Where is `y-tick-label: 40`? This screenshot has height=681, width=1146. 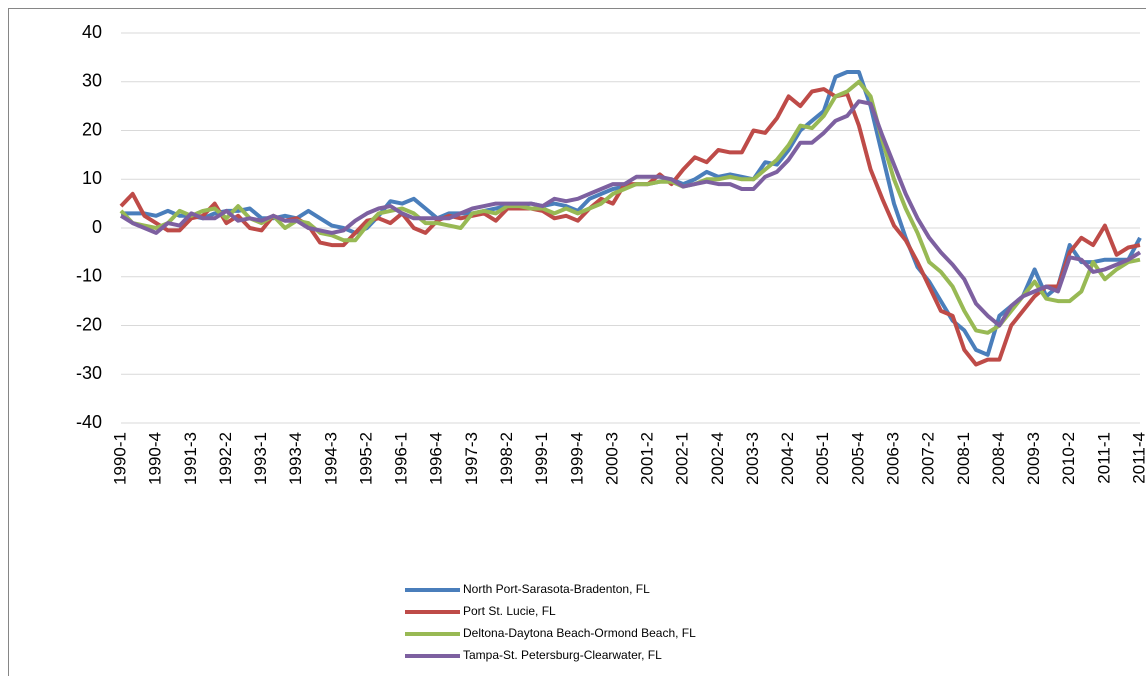
y-tick-label: 40 is located at coordinates (92, 32).